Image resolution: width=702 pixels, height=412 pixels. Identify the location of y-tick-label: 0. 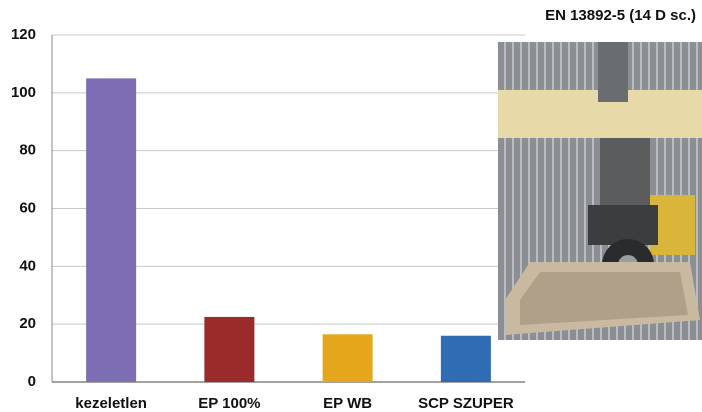
(32, 381).